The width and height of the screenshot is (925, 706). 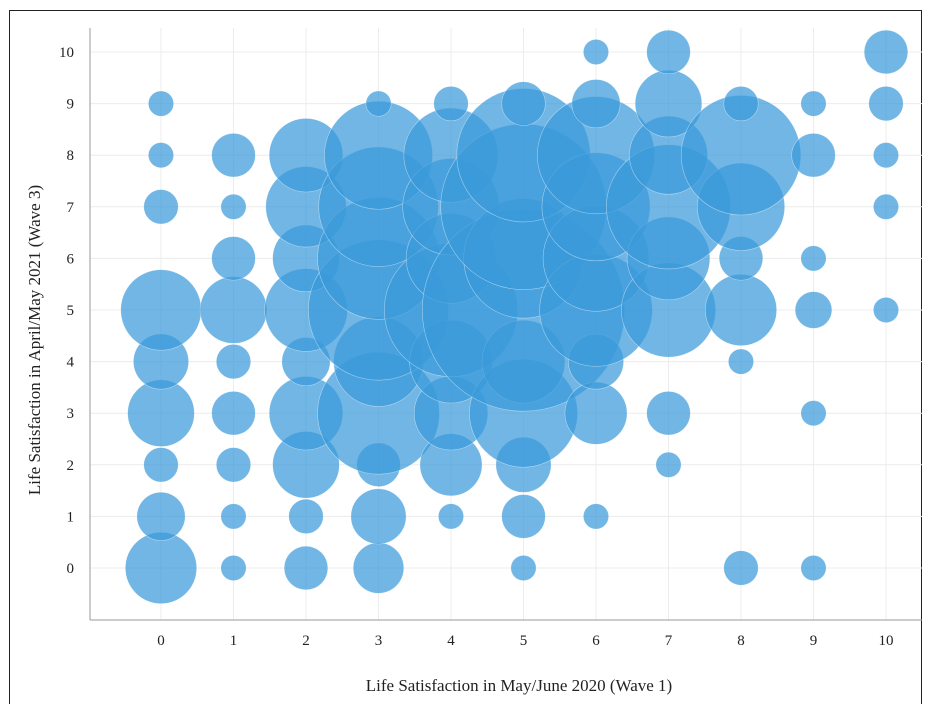 I want to click on y-tick-label: 6, so click(x=71, y=259).